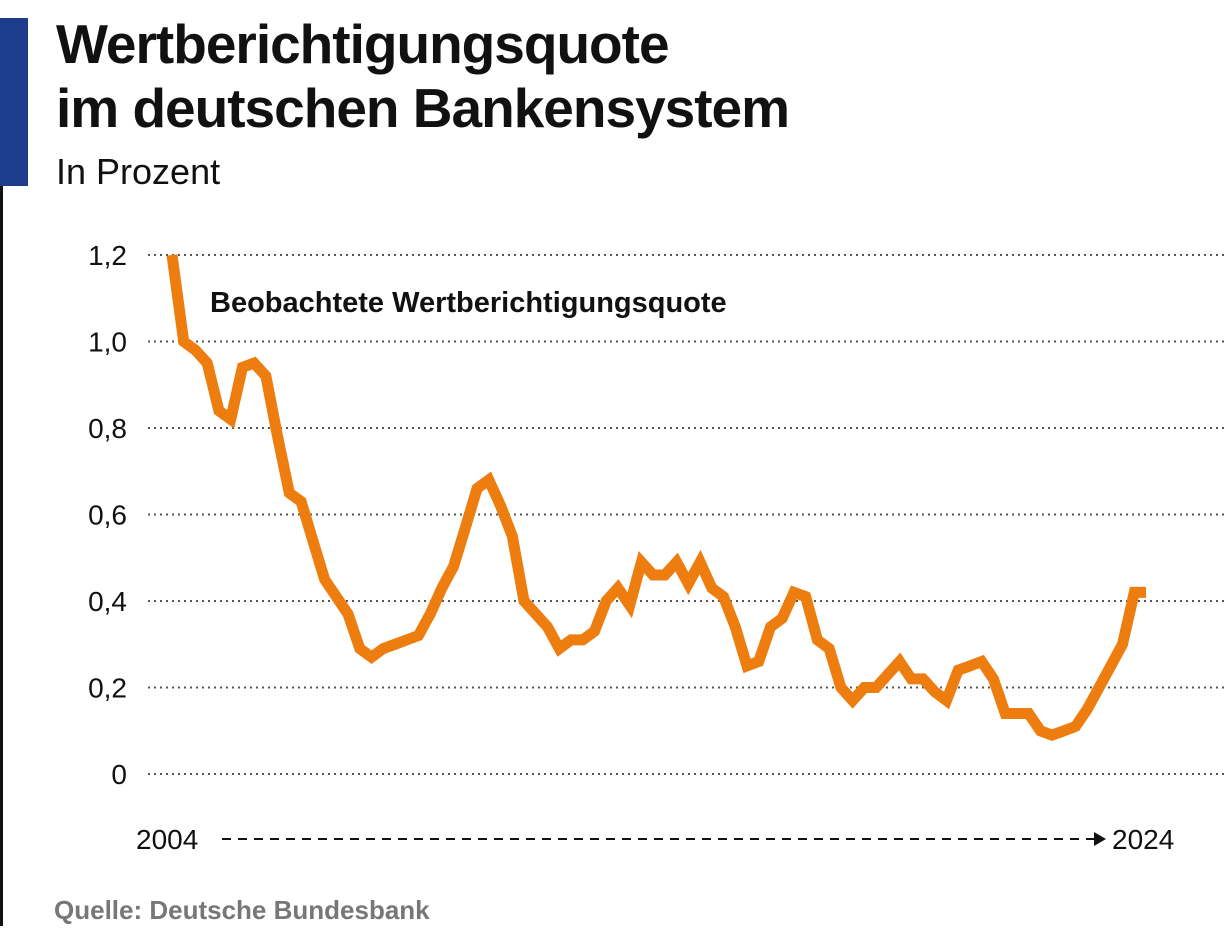 Image resolution: width=1230 pixels, height=939 pixels. I want to click on y-tick-label: 0,6, so click(107, 515).